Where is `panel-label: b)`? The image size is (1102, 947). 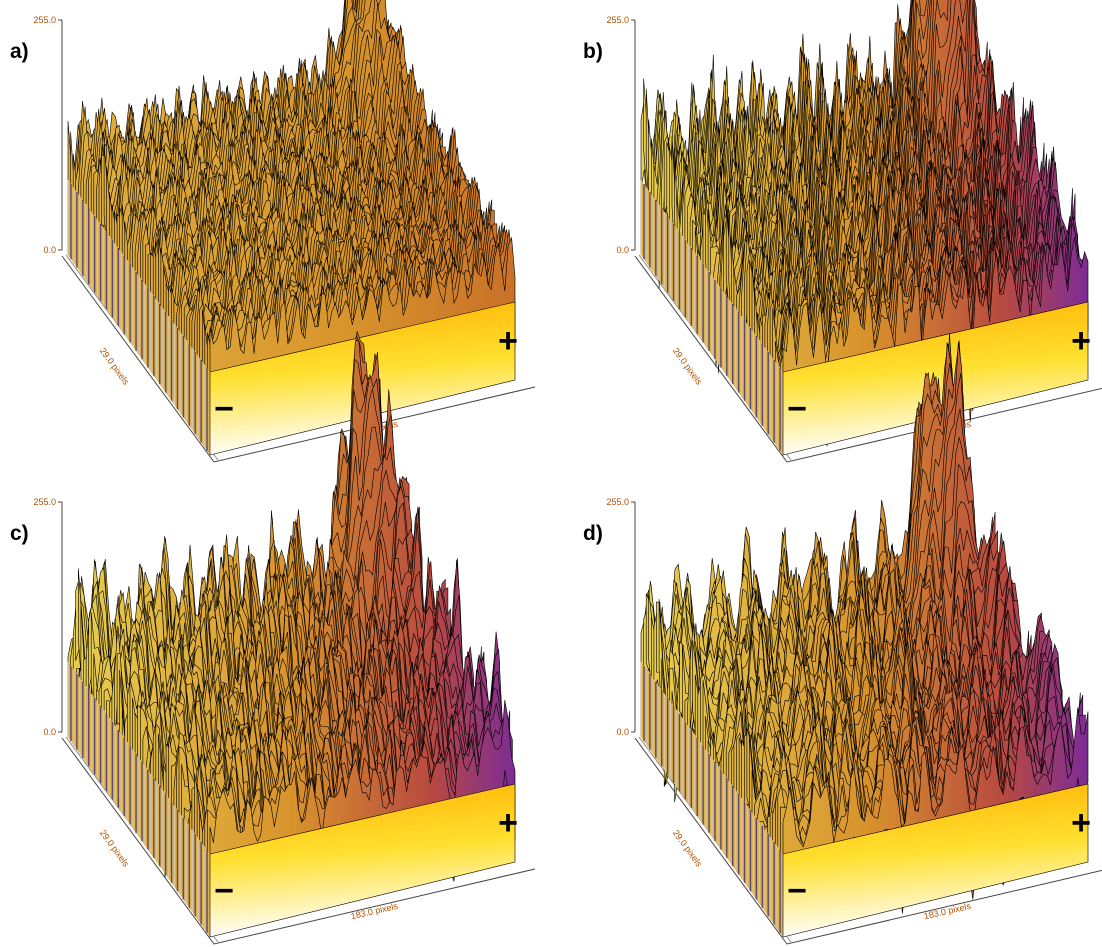
panel-label: b) is located at coordinates (593, 51).